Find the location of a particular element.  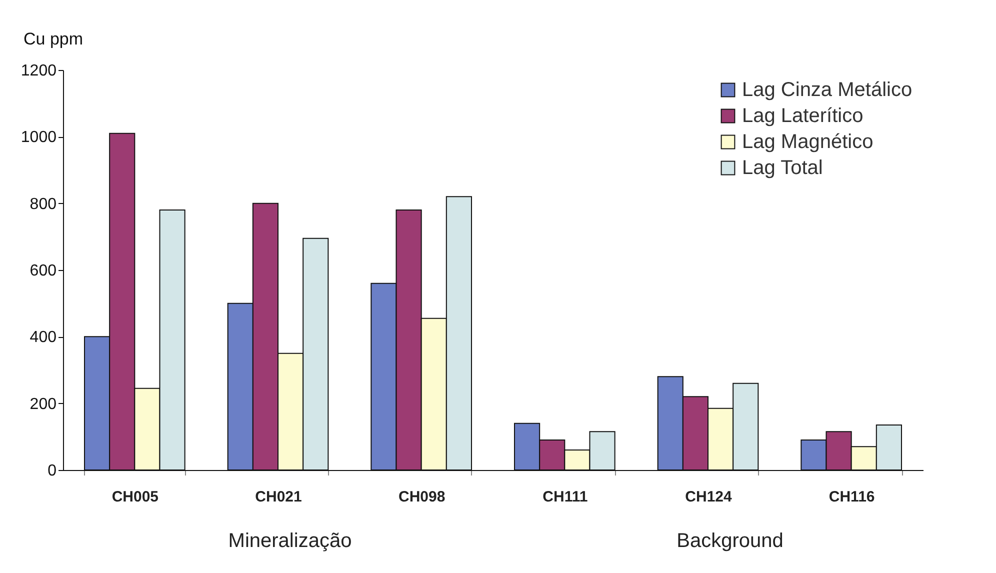

y-tick-label: 200 is located at coordinates (43, 404).